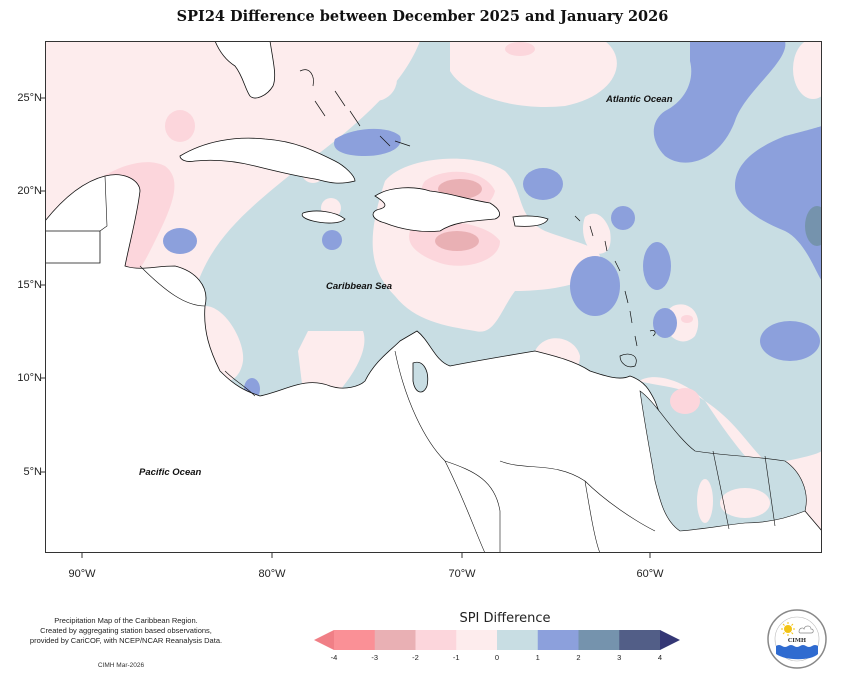 The width and height of the screenshot is (845, 684). I want to click on sun-rays-icon, so click(788, 629).